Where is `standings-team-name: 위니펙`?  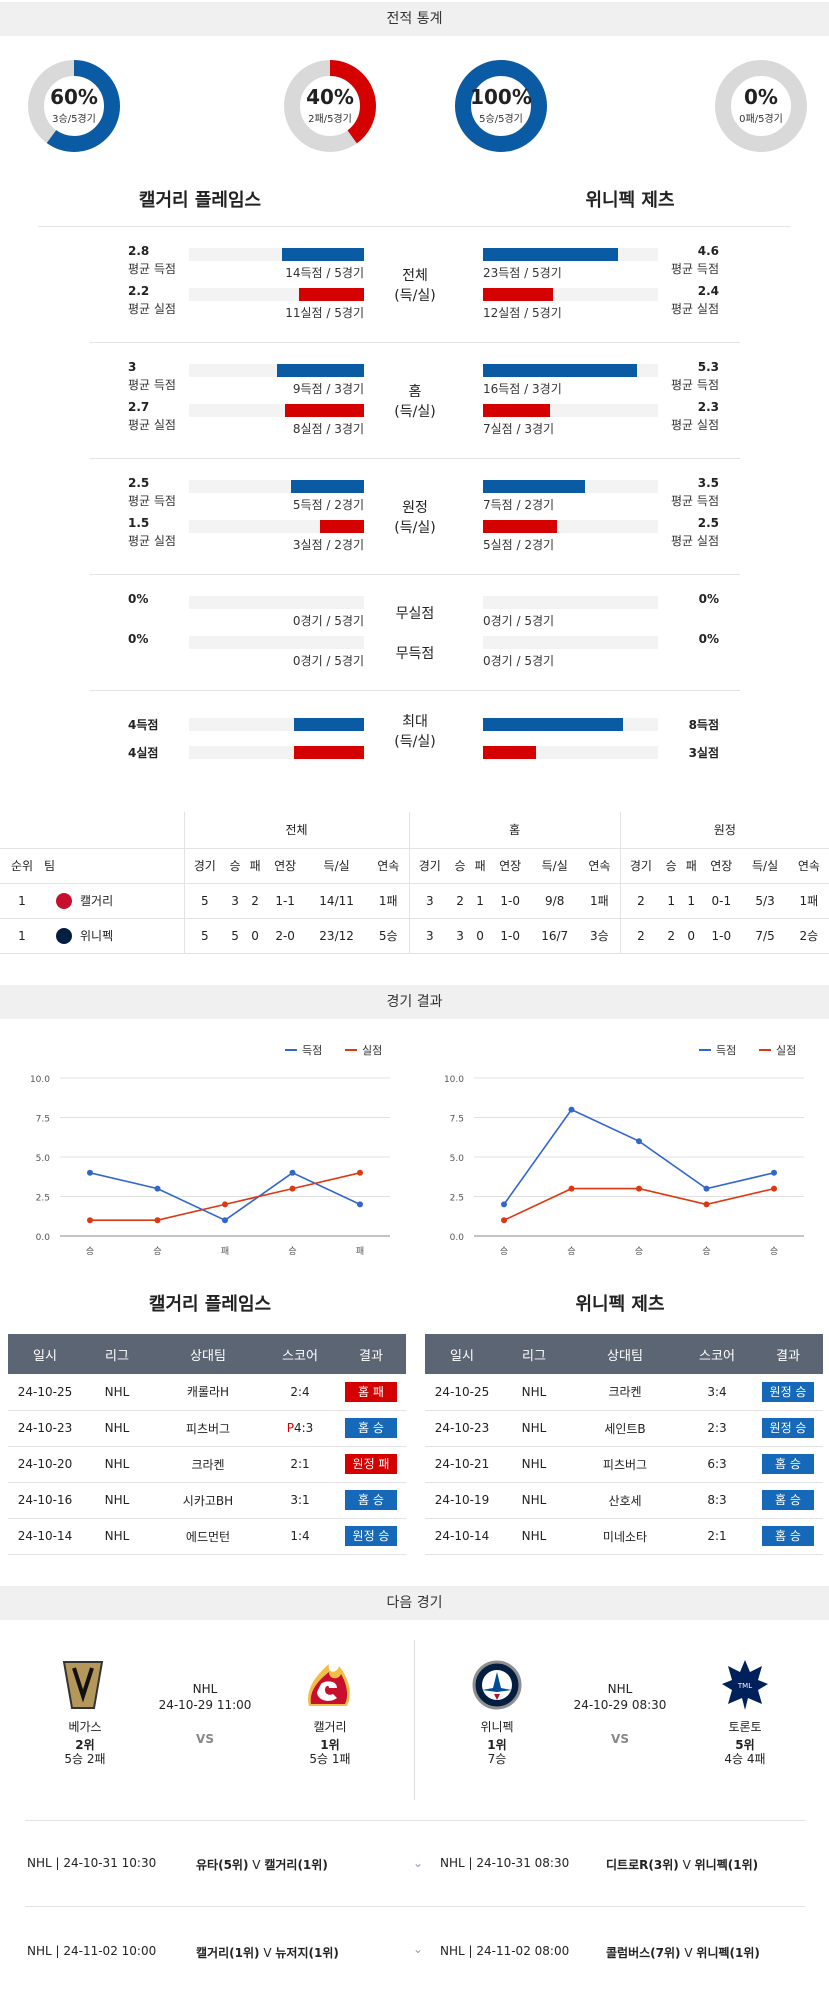
standings-team-name: 위니펙 is located at coordinates (97, 935).